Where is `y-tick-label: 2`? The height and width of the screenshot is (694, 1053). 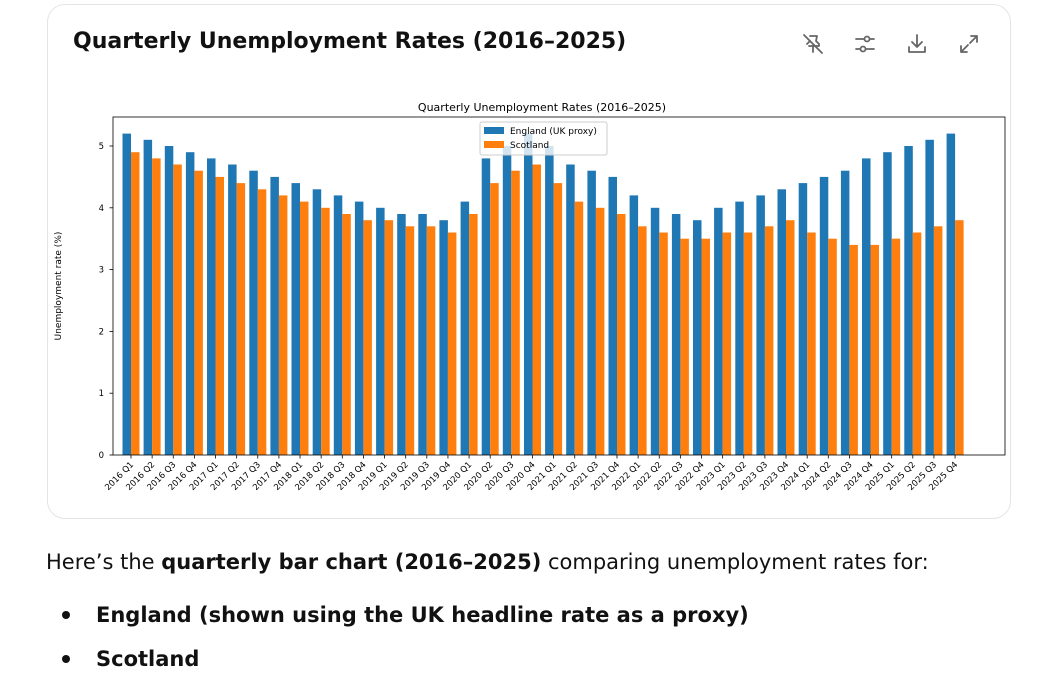 y-tick-label: 2 is located at coordinates (101, 332).